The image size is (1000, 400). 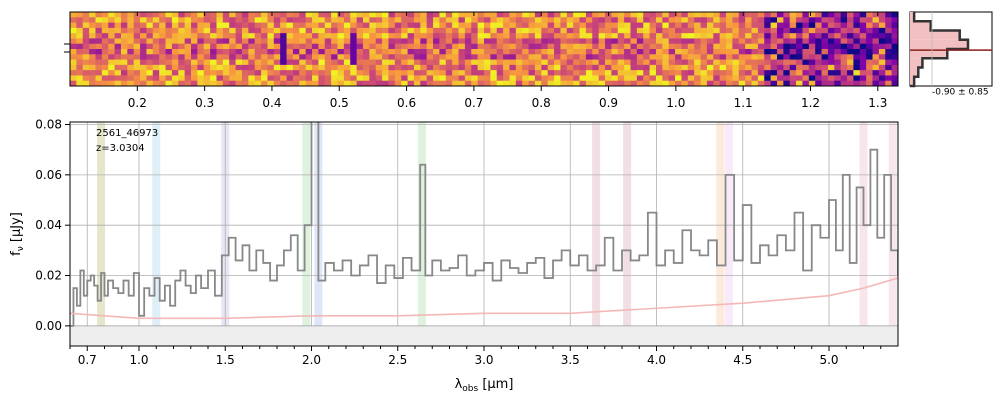 What do you see at coordinates (743, 103) in the screenshot?
I see `spectrum-2d-xtick-label: 1.1` at bounding box center [743, 103].